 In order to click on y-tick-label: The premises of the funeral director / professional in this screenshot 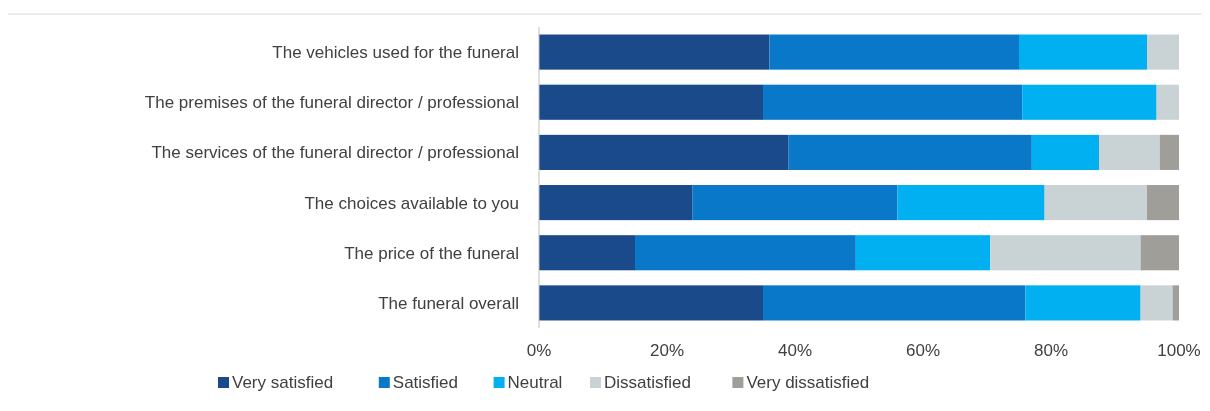, I will do `click(331, 103)`.